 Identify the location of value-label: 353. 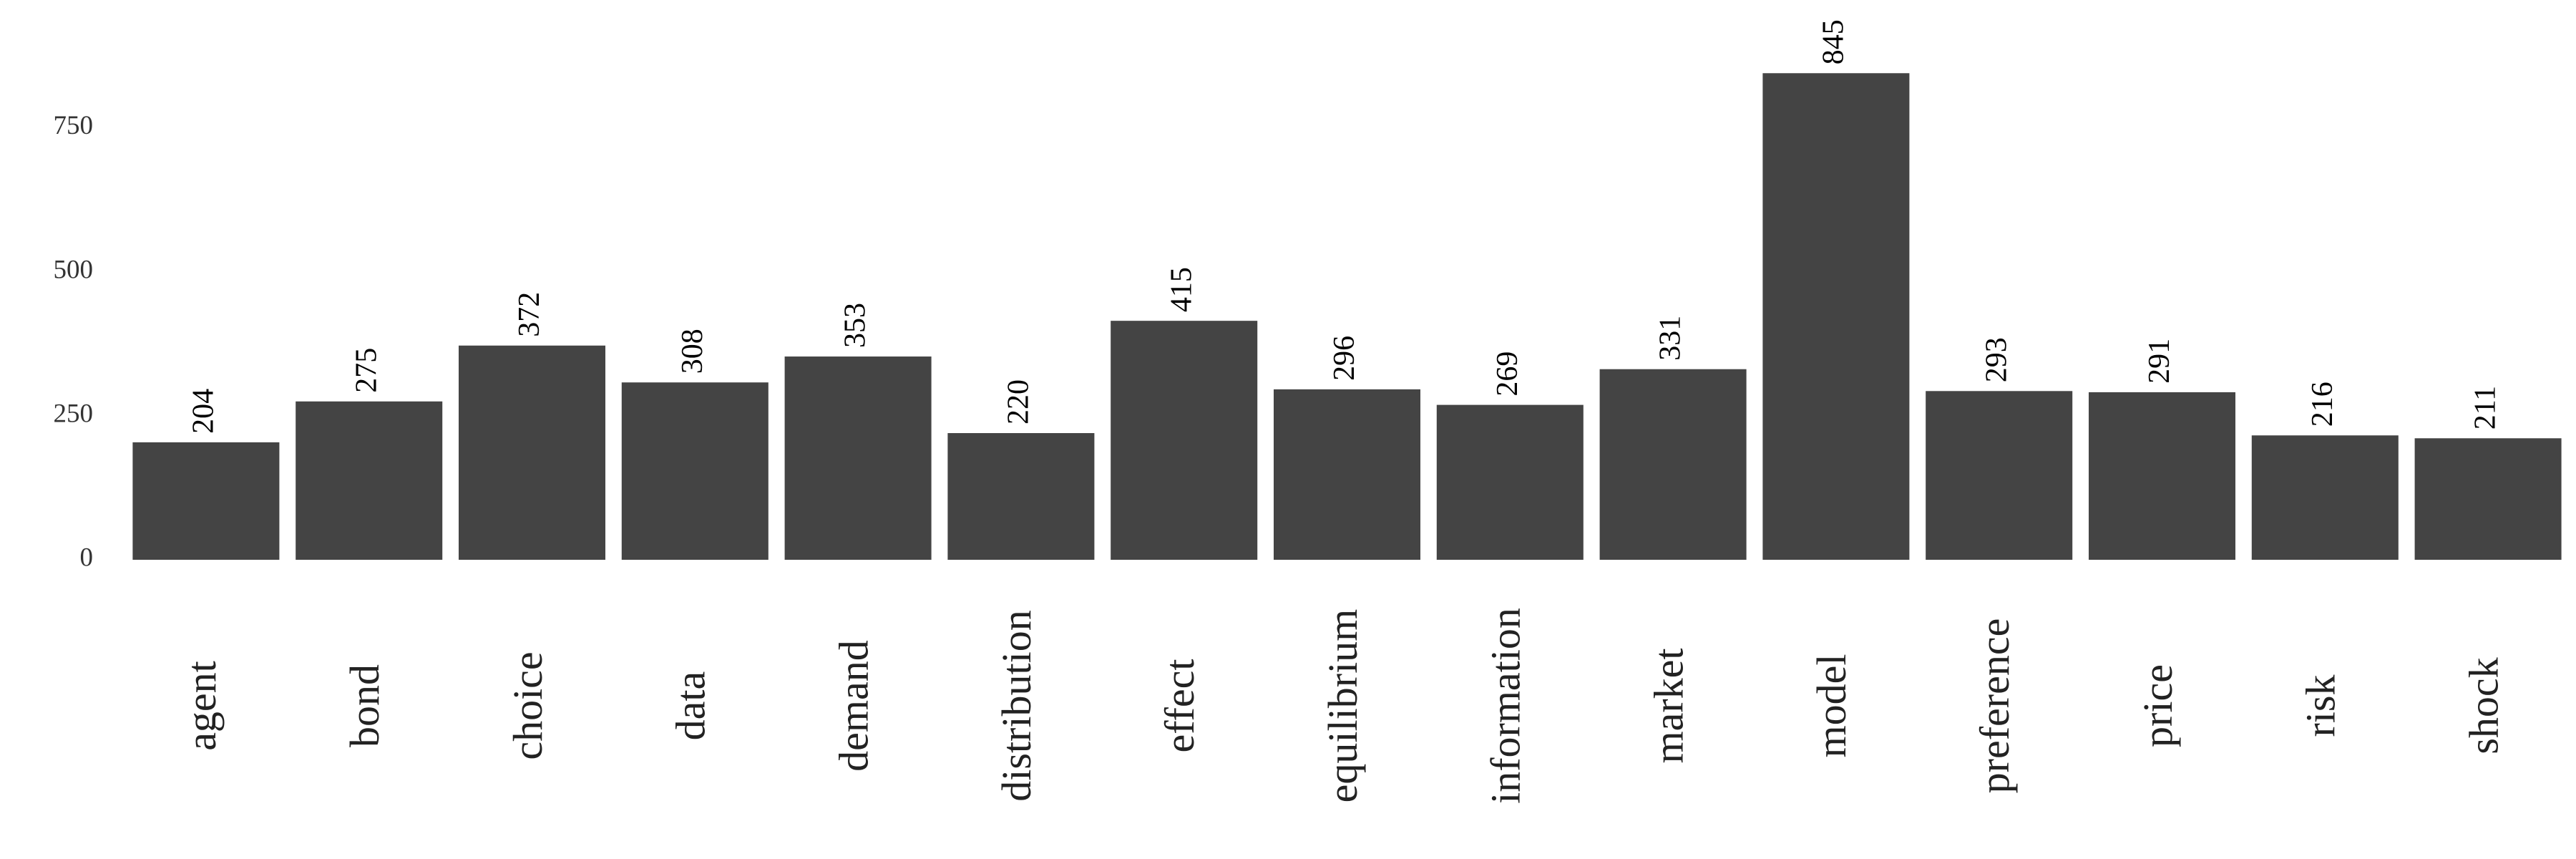
(855, 325).